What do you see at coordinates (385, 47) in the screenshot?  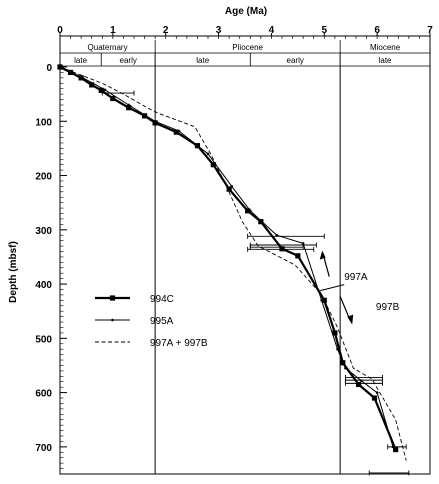 I see `epoch-label: Miocene` at bounding box center [385, 47].